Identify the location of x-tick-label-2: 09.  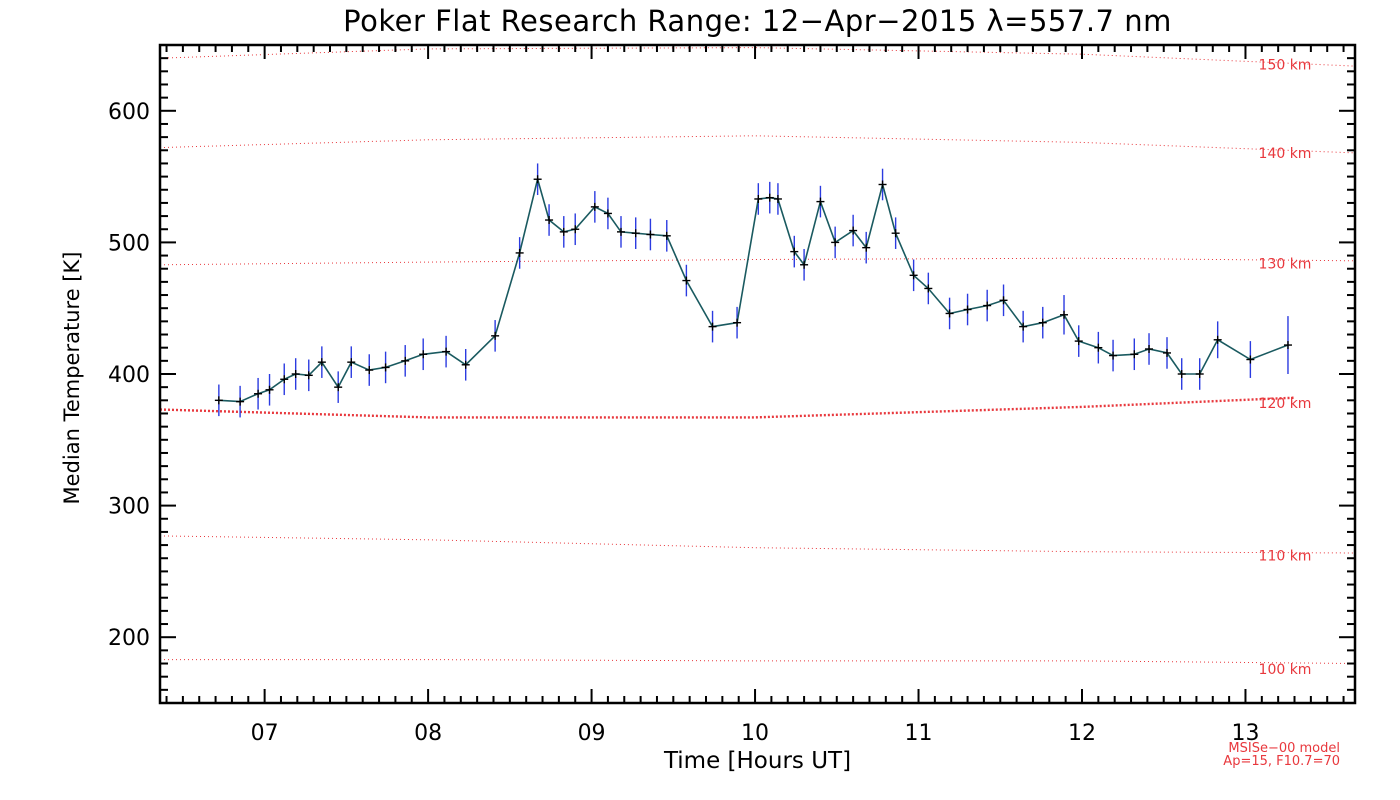
(592, 733).